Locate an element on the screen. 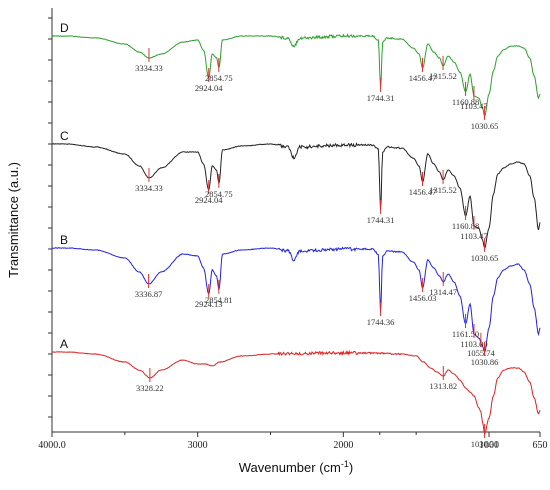  x-tick-label: 4000.0 is located at coordinates (52, 445).